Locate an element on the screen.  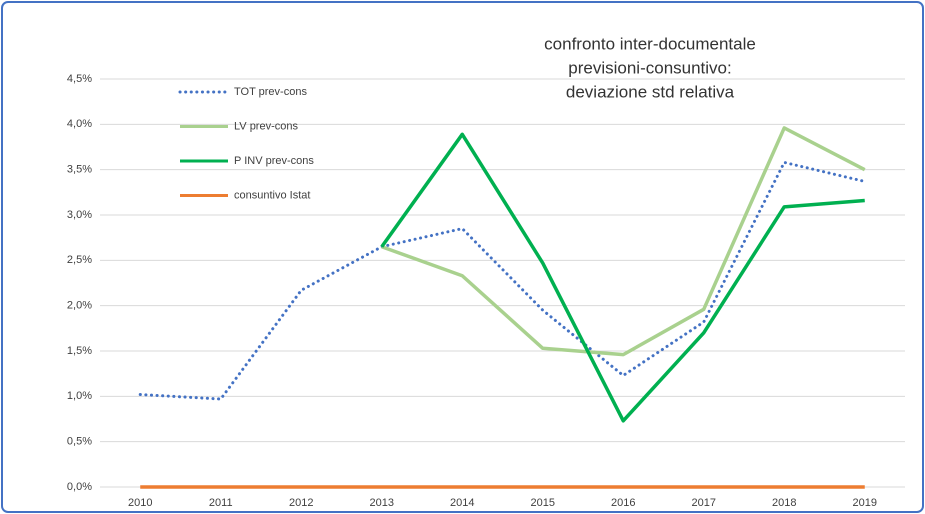
legend-label: P INV prev-cons is located at coordinates (274, 161).